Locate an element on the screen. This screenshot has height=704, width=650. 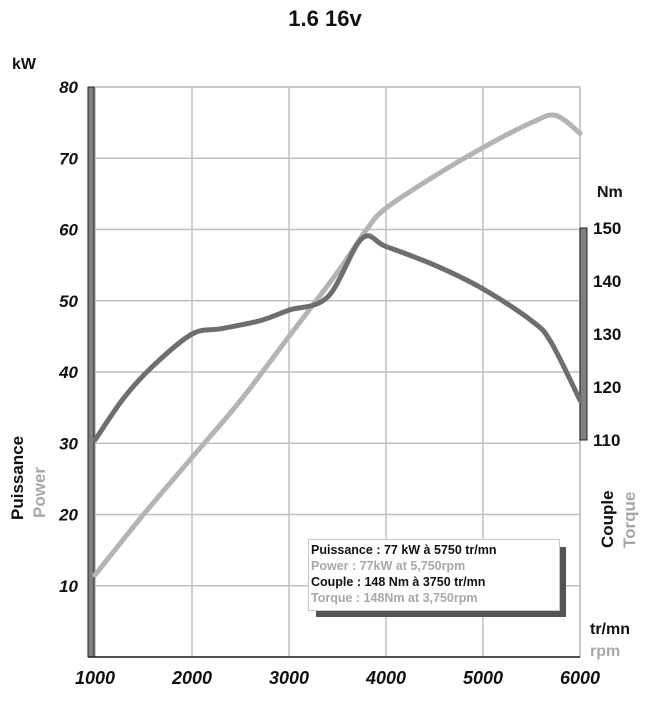
y-left-label: Puissance is located at coordinates (17, 477).